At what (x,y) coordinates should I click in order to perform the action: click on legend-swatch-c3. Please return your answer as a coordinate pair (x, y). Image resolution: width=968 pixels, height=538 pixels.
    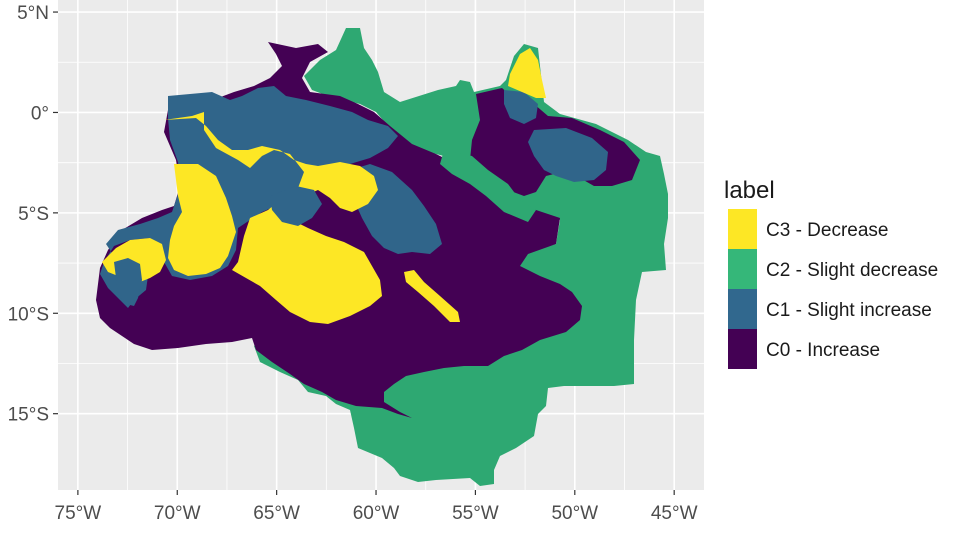
    Looking at the image, I should click on (742, 229).